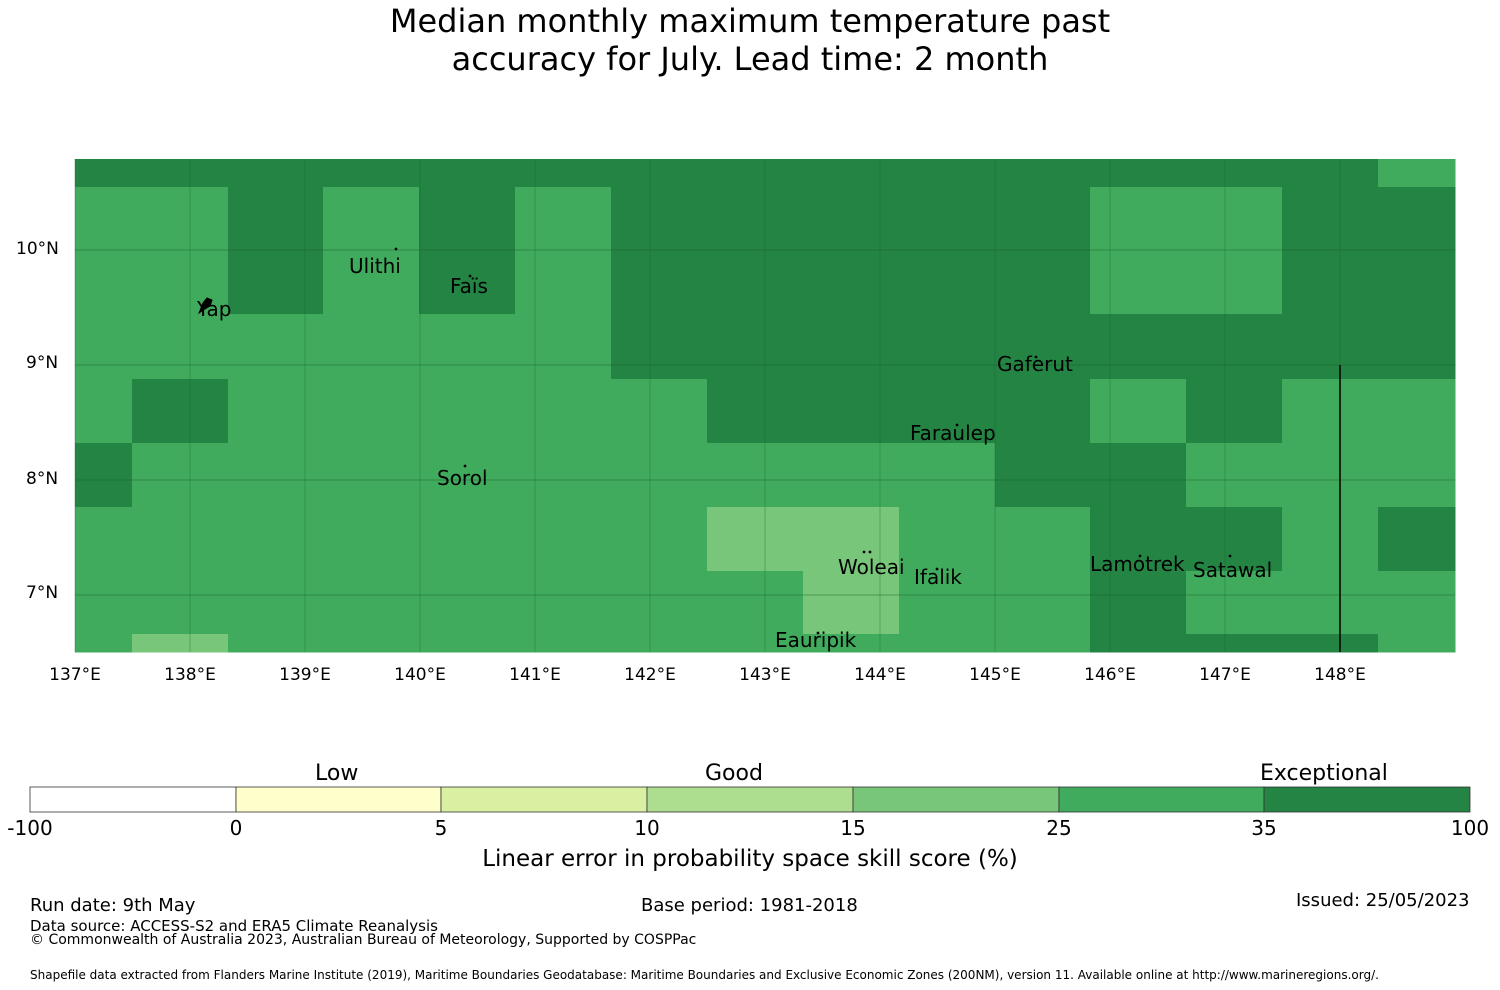  I want to click on base-period: Base period: 1981-2018, so click(749, 905).